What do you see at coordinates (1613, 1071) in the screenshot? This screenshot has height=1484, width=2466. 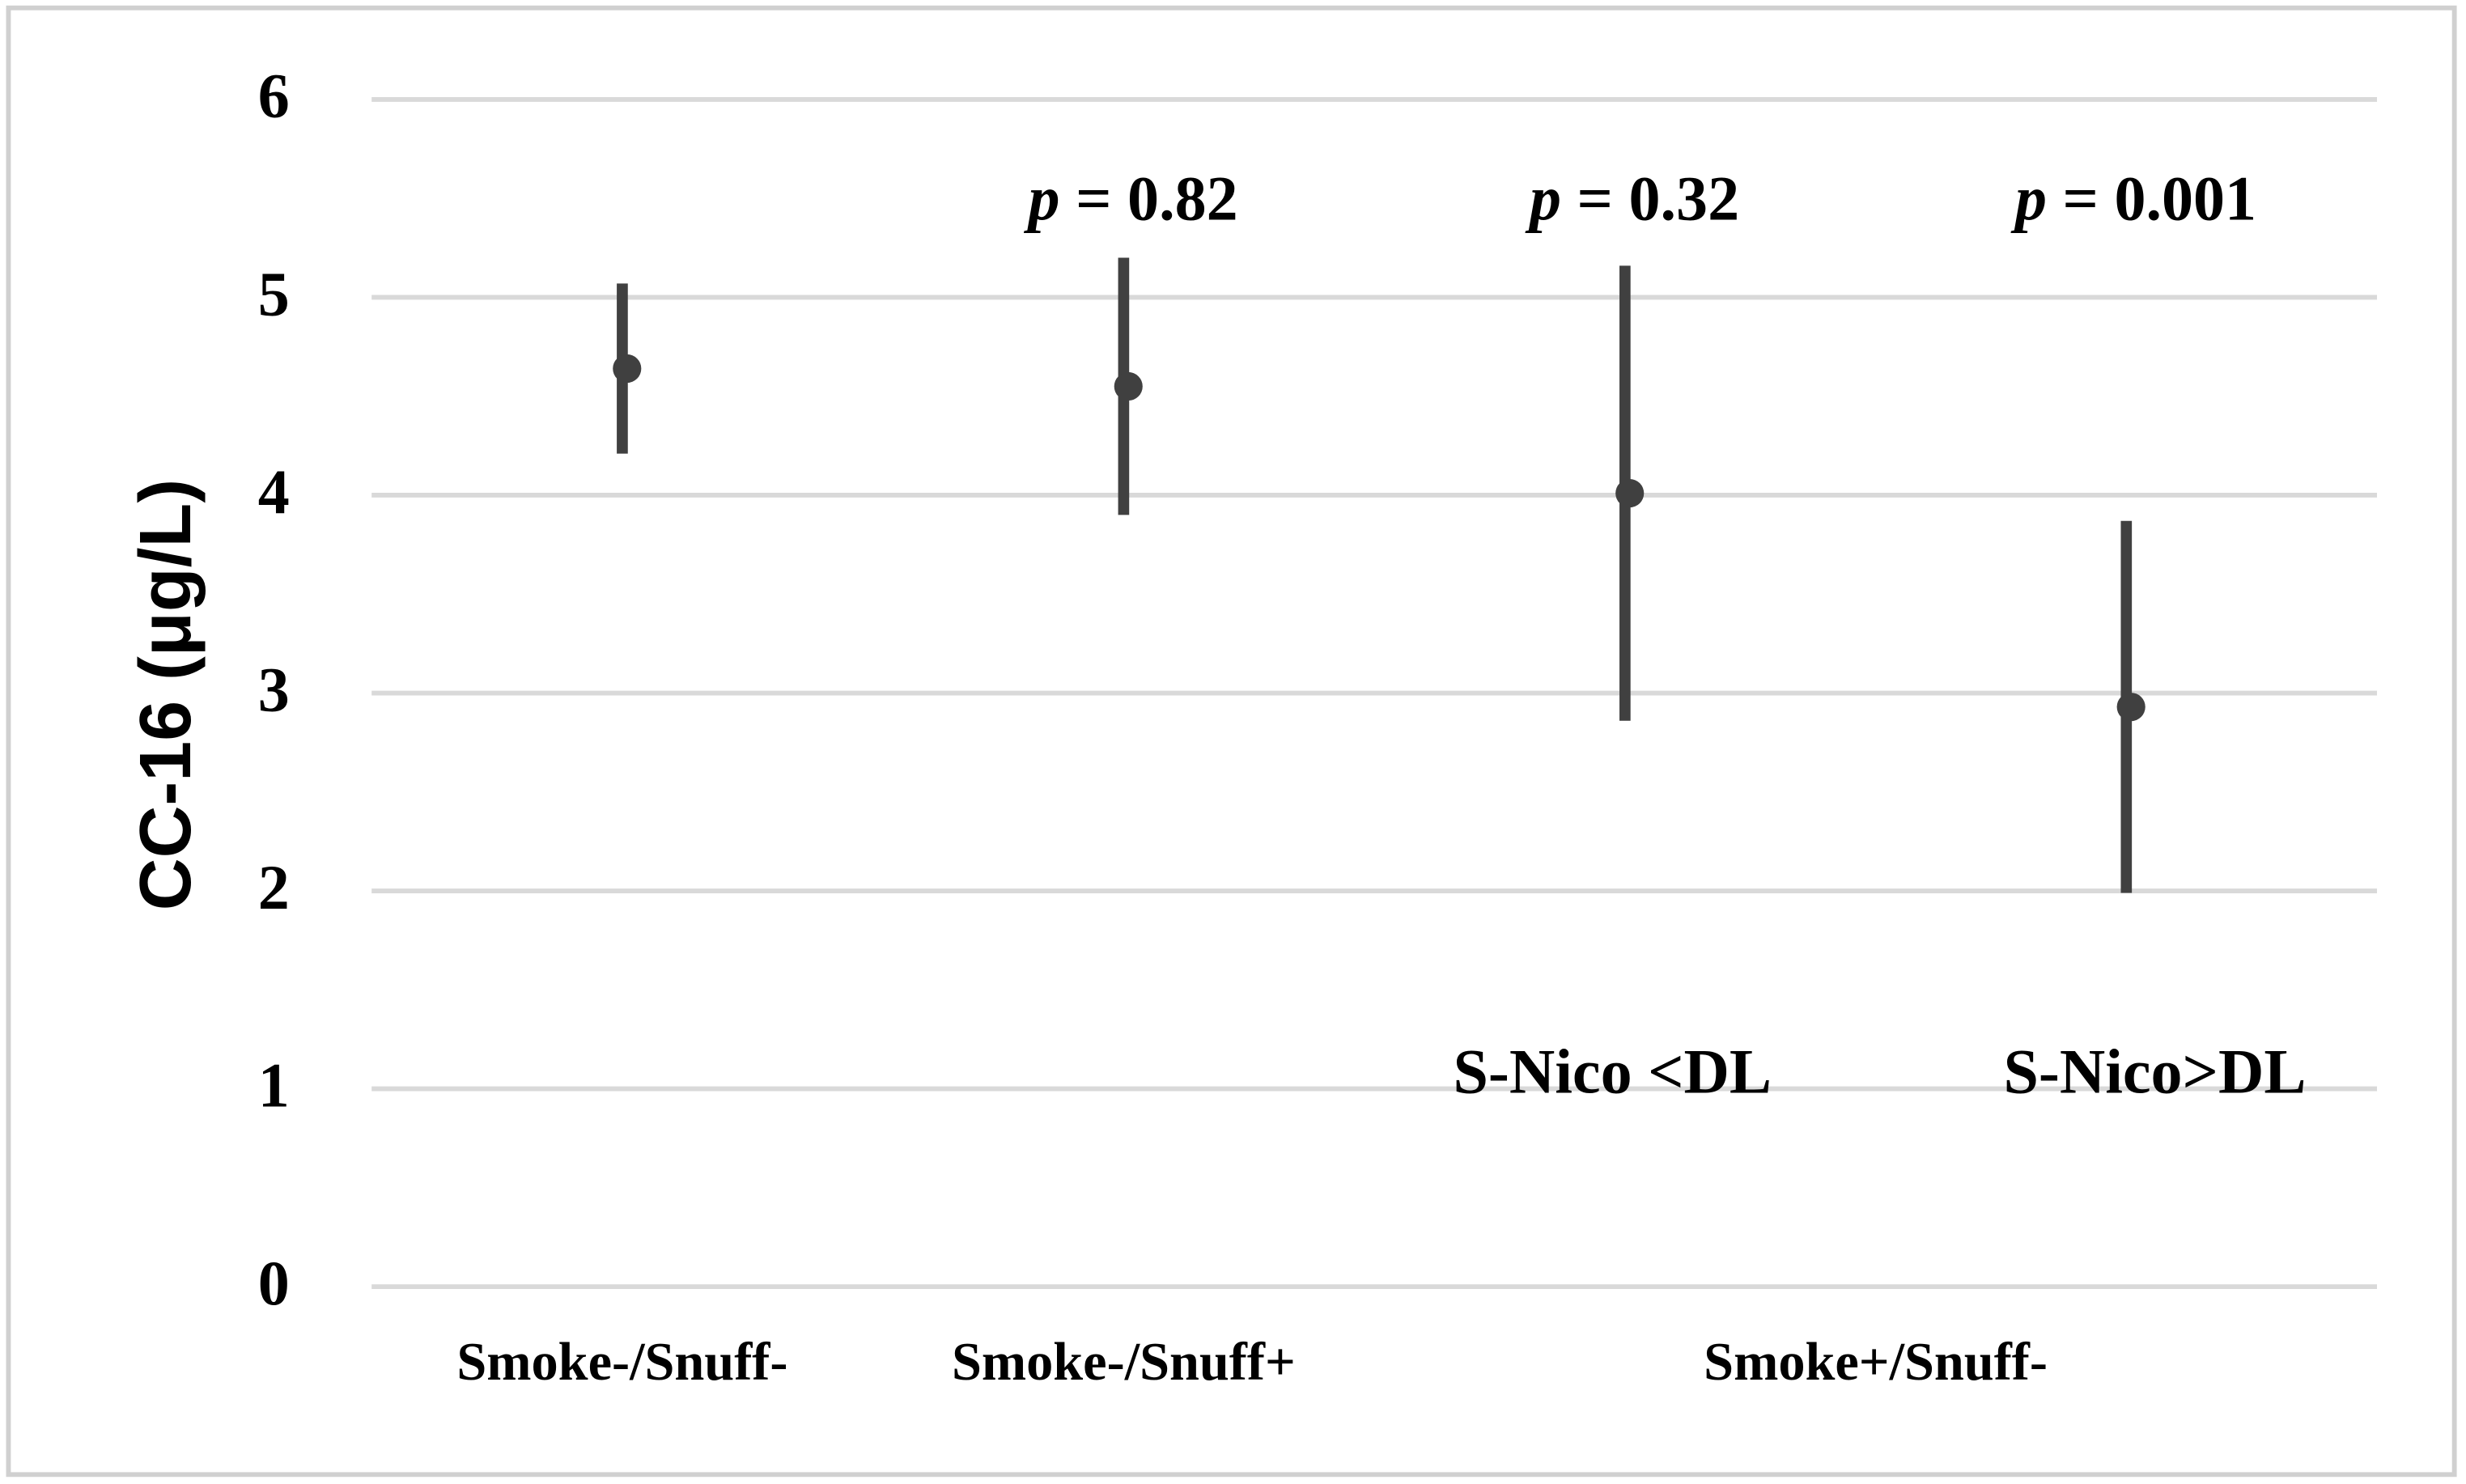 I see `subcategory-label: S-Nico <DL` at bounding box center [1613, 1071].